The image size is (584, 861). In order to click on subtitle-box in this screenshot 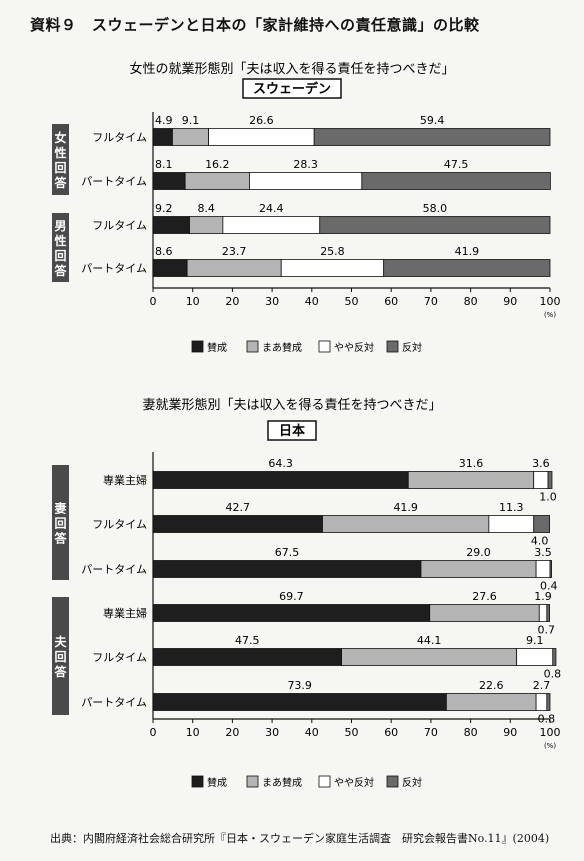, I will do `click(292, 430)`.